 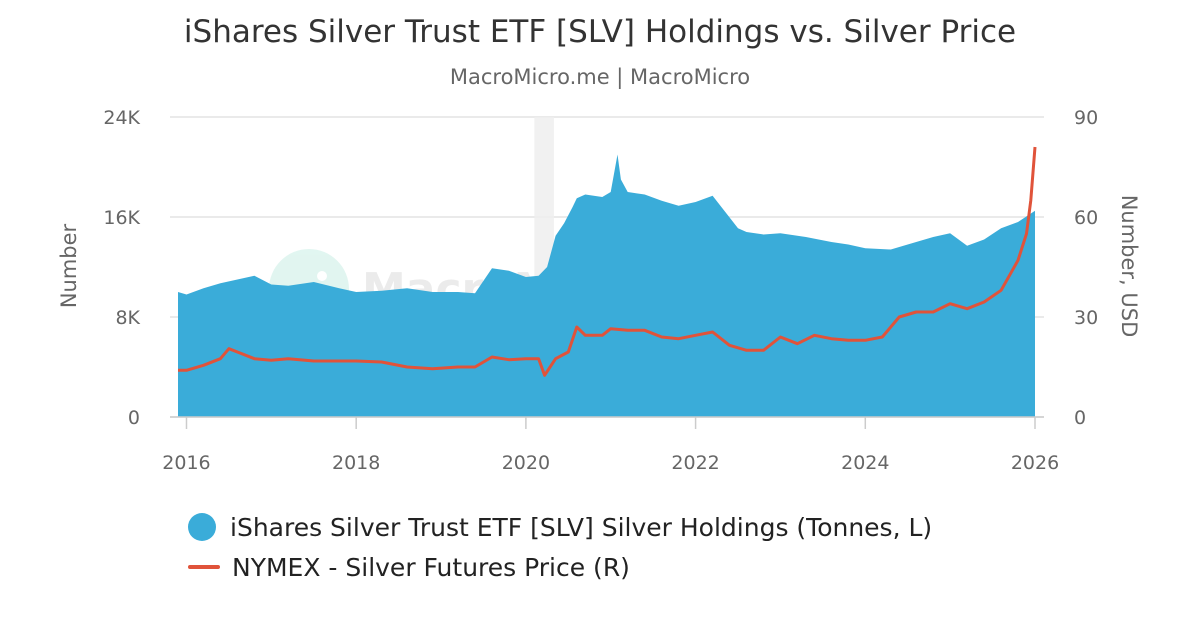 What do you see at coordinates (186, 463) in the screenshot?
I see `x-tick-label: 2016` at bounding box center [186, 463].